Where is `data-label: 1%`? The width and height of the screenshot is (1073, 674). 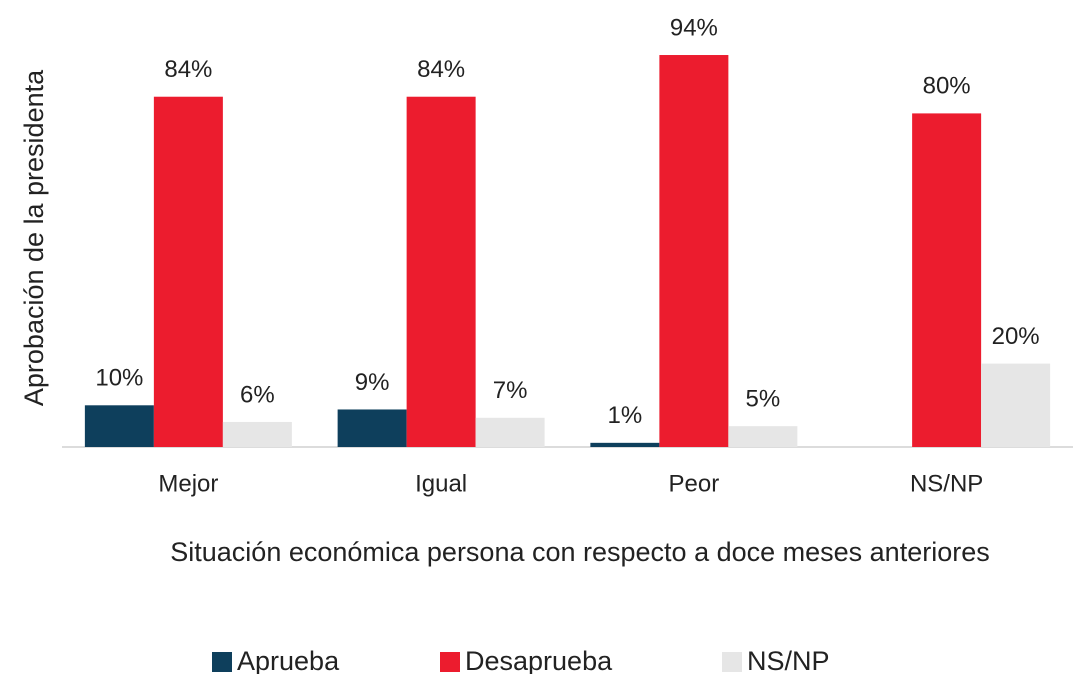
data-label: 1% is located at coordinates (625, 415).